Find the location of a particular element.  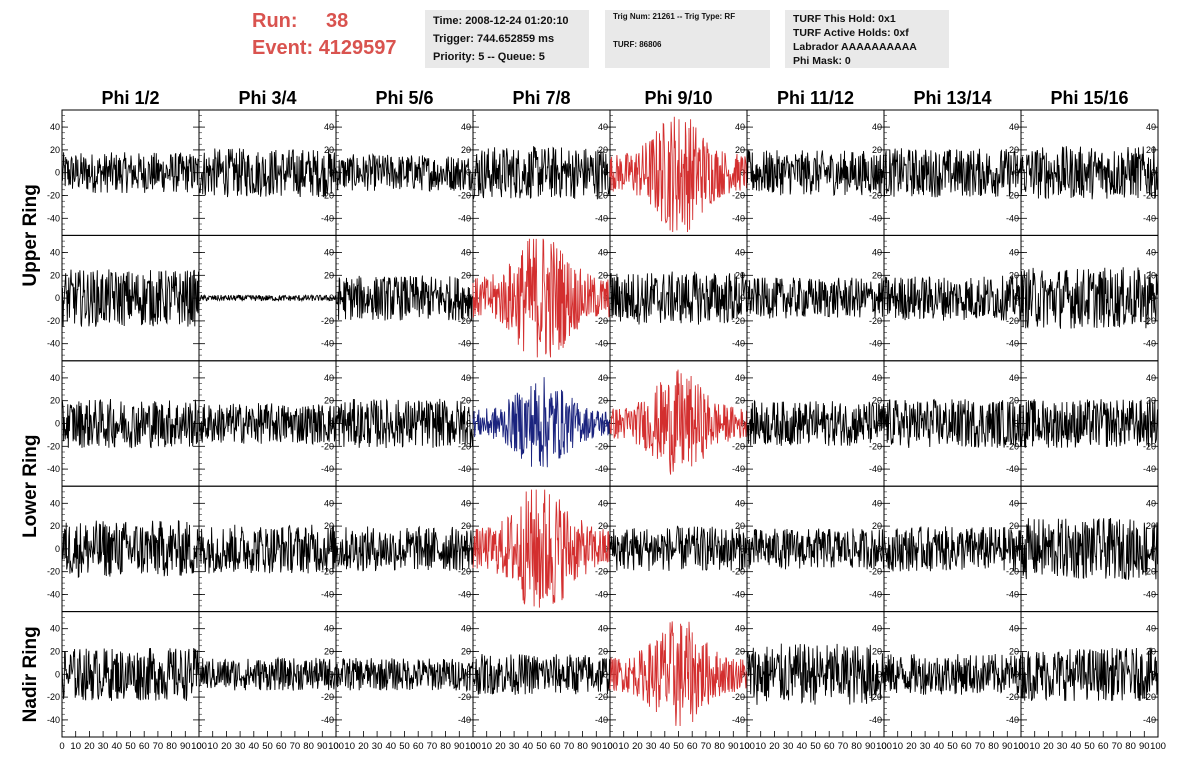

run-event-box: Run: 38 Event: 4129597 is located at coordinates (324, 35).